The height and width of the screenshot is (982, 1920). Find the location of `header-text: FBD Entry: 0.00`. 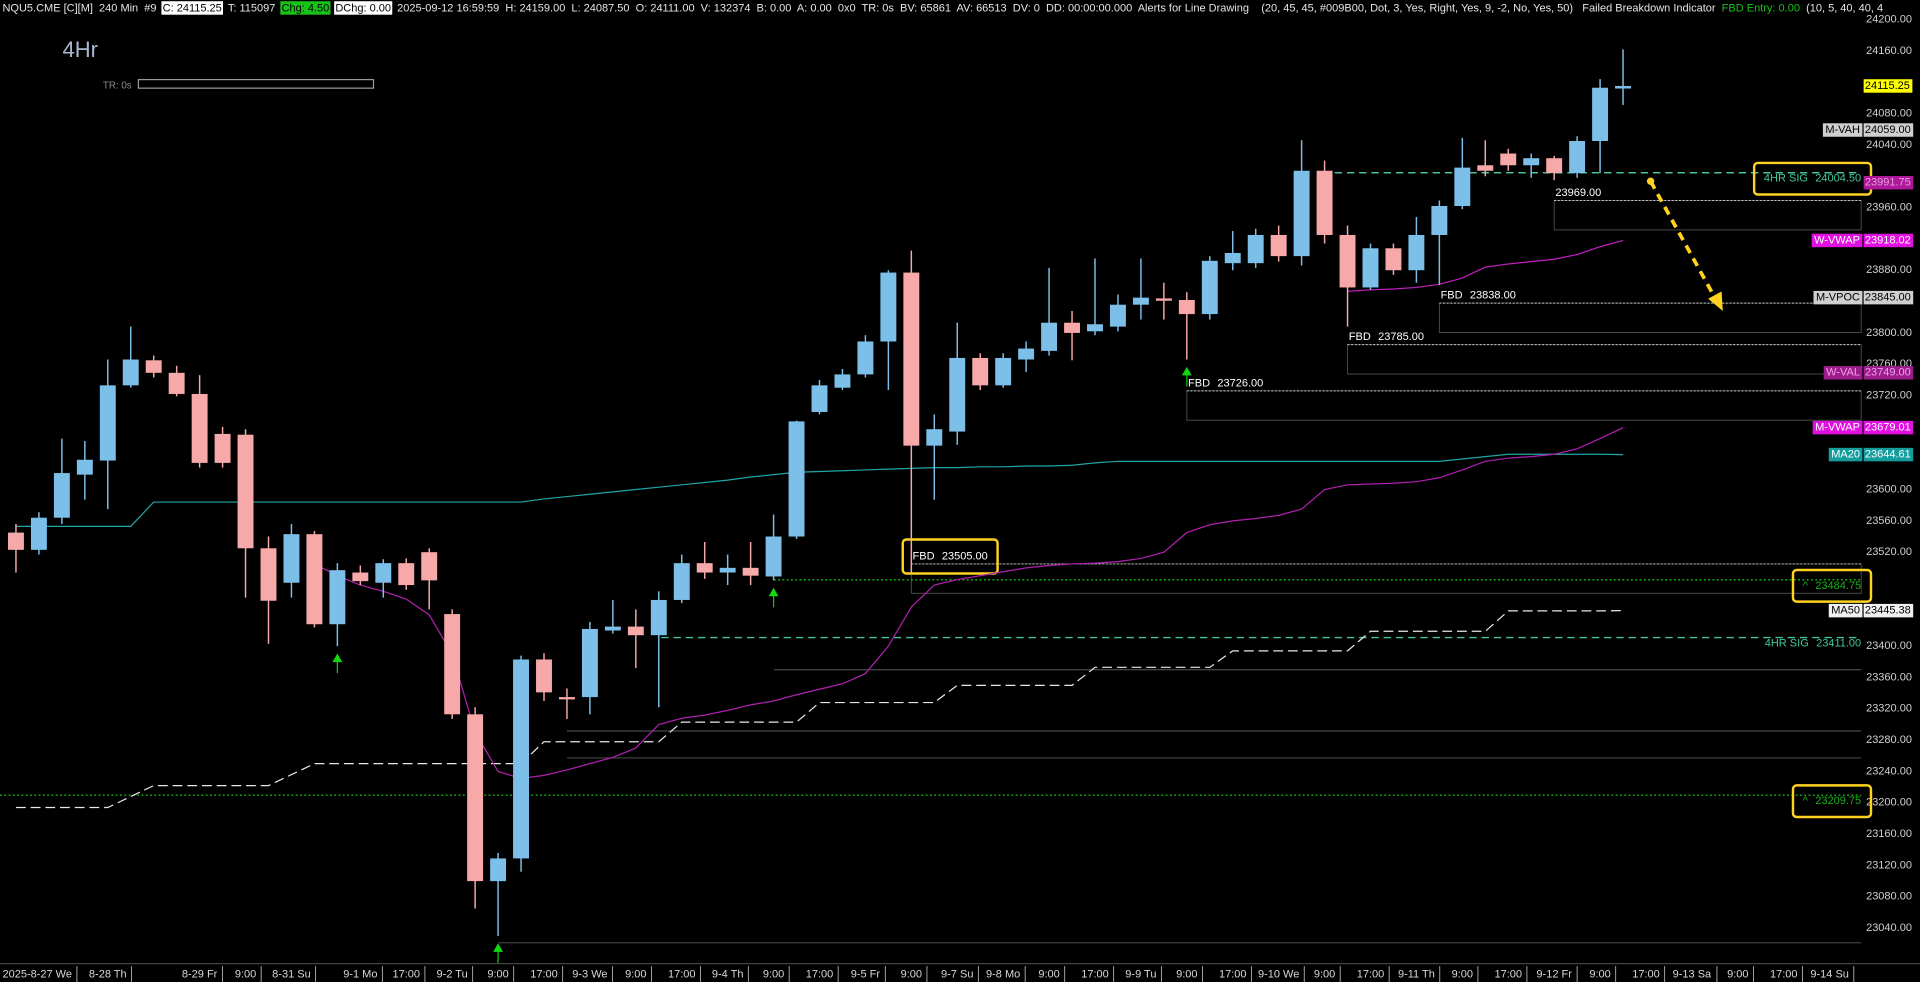

header-text: FBD Entry: 0.00 is located at coordinates (1761, 8).